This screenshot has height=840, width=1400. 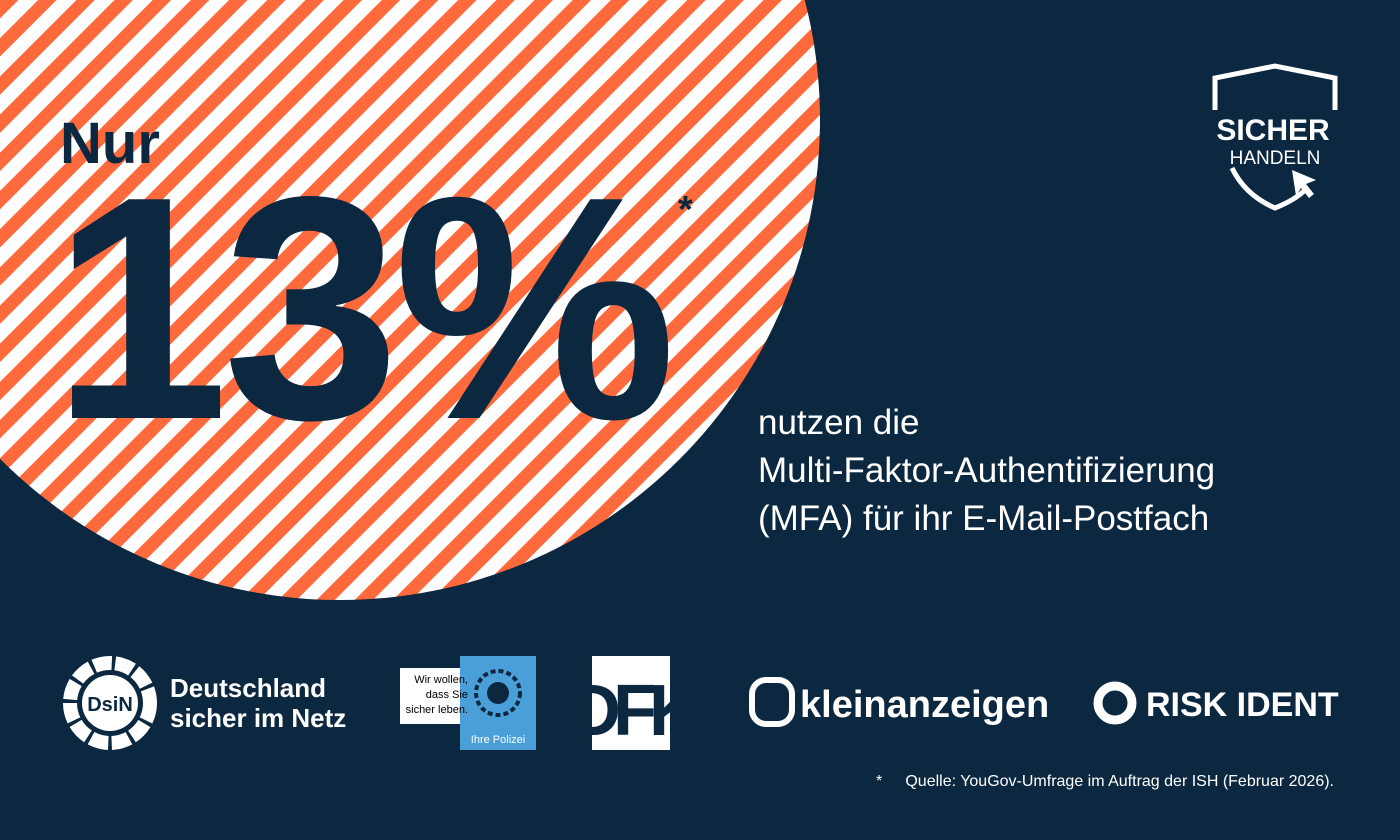 I want to click on polizei-slogan: sicher leben., so click(x=437, y=710).